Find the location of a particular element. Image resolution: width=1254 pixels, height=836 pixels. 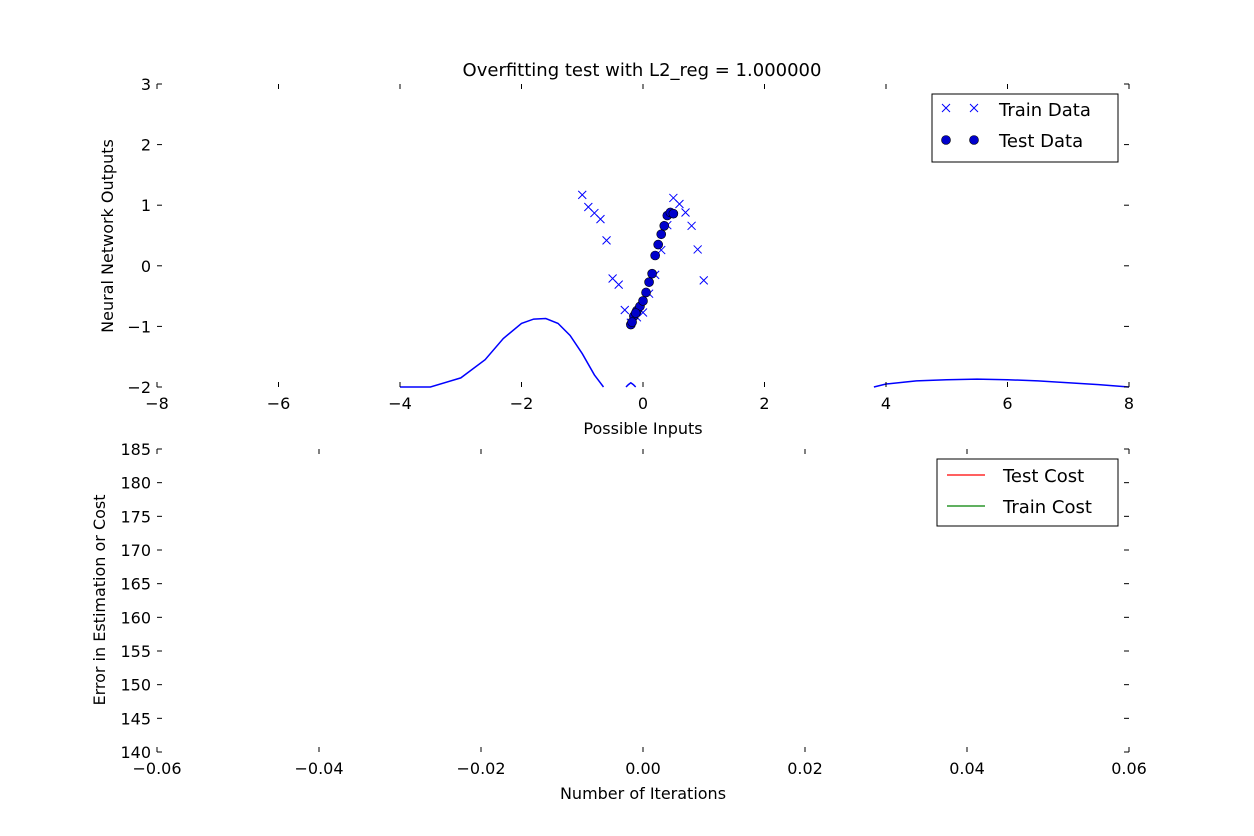

x-tick-label: −8 is located at coordinates (157, 403).